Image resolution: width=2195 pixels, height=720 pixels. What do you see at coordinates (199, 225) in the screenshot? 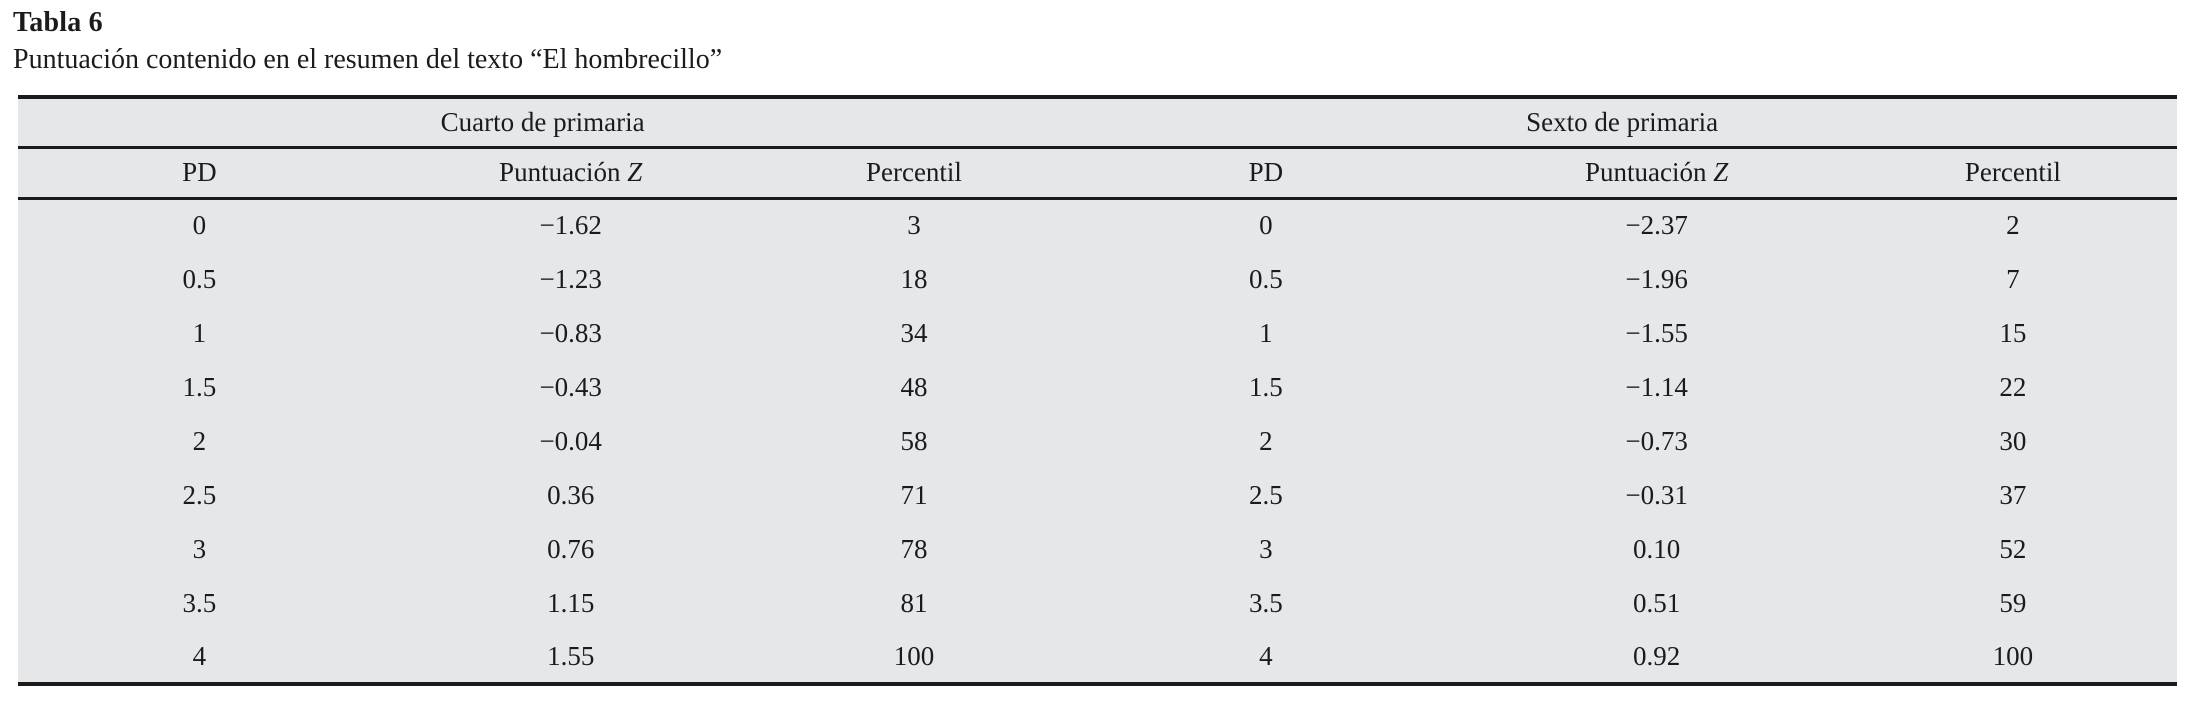
I see `cell-pd-cuarto: 0` at bounding box center [199, 225].